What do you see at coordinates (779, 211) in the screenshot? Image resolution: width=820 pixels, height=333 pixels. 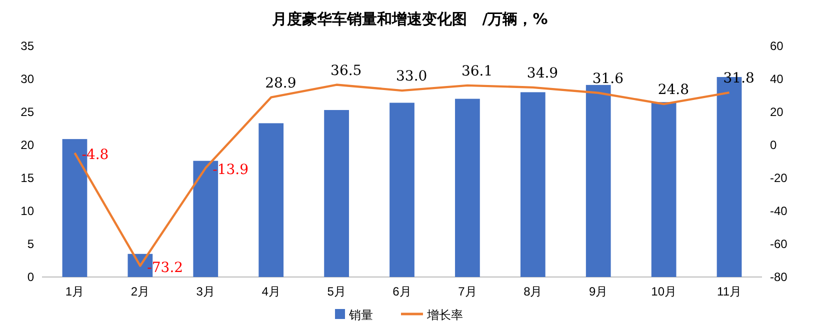 I see `y2-tick-label: -40` at bounding box center [779, 211].